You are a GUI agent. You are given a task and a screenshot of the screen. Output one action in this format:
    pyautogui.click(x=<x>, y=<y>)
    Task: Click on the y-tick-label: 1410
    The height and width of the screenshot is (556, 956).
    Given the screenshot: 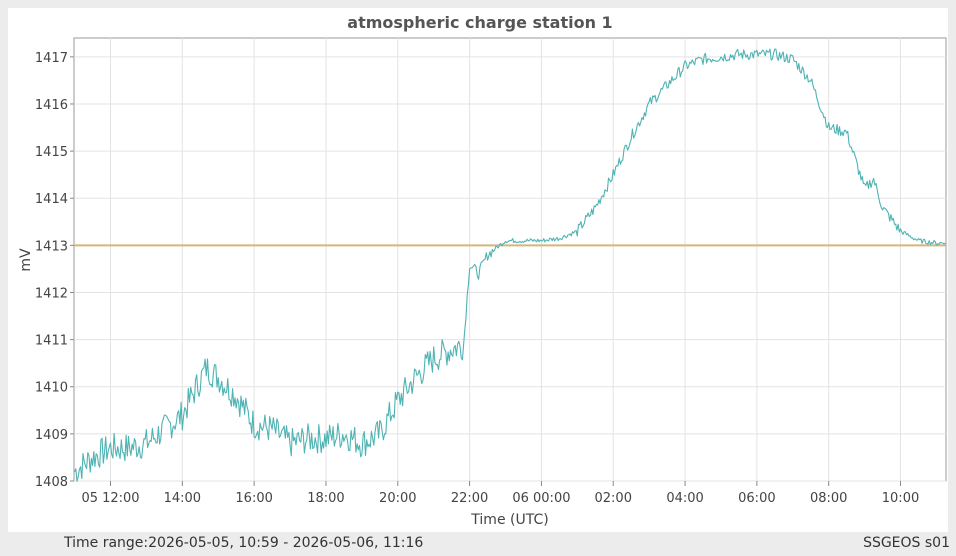 What is the action you would take?
    pyautogui.click(x=51, y=388)
    